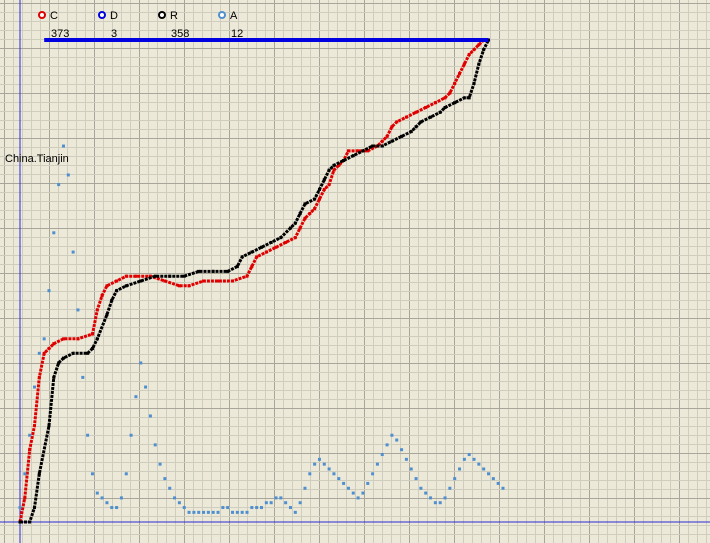 This screenshot has height=543, width=710. Describe the element at coordinates (114, 34) in the screenshot. I see `legend-count-d: 3` at that location.